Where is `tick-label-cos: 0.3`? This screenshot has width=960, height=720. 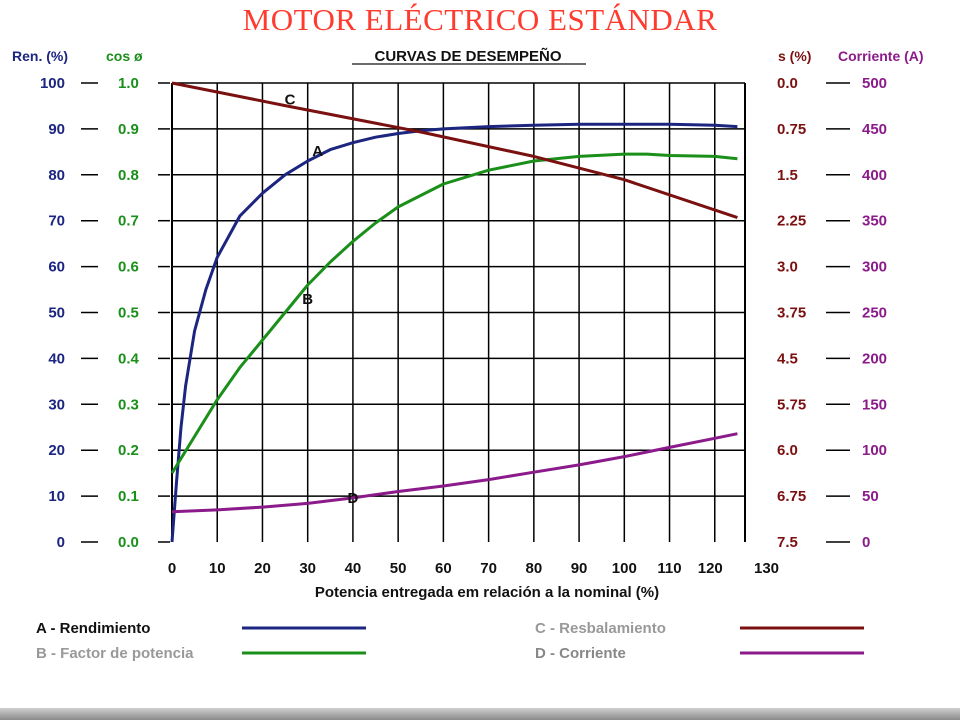 tick-label-cos: 0.3 is located at coordinates (128, 404).